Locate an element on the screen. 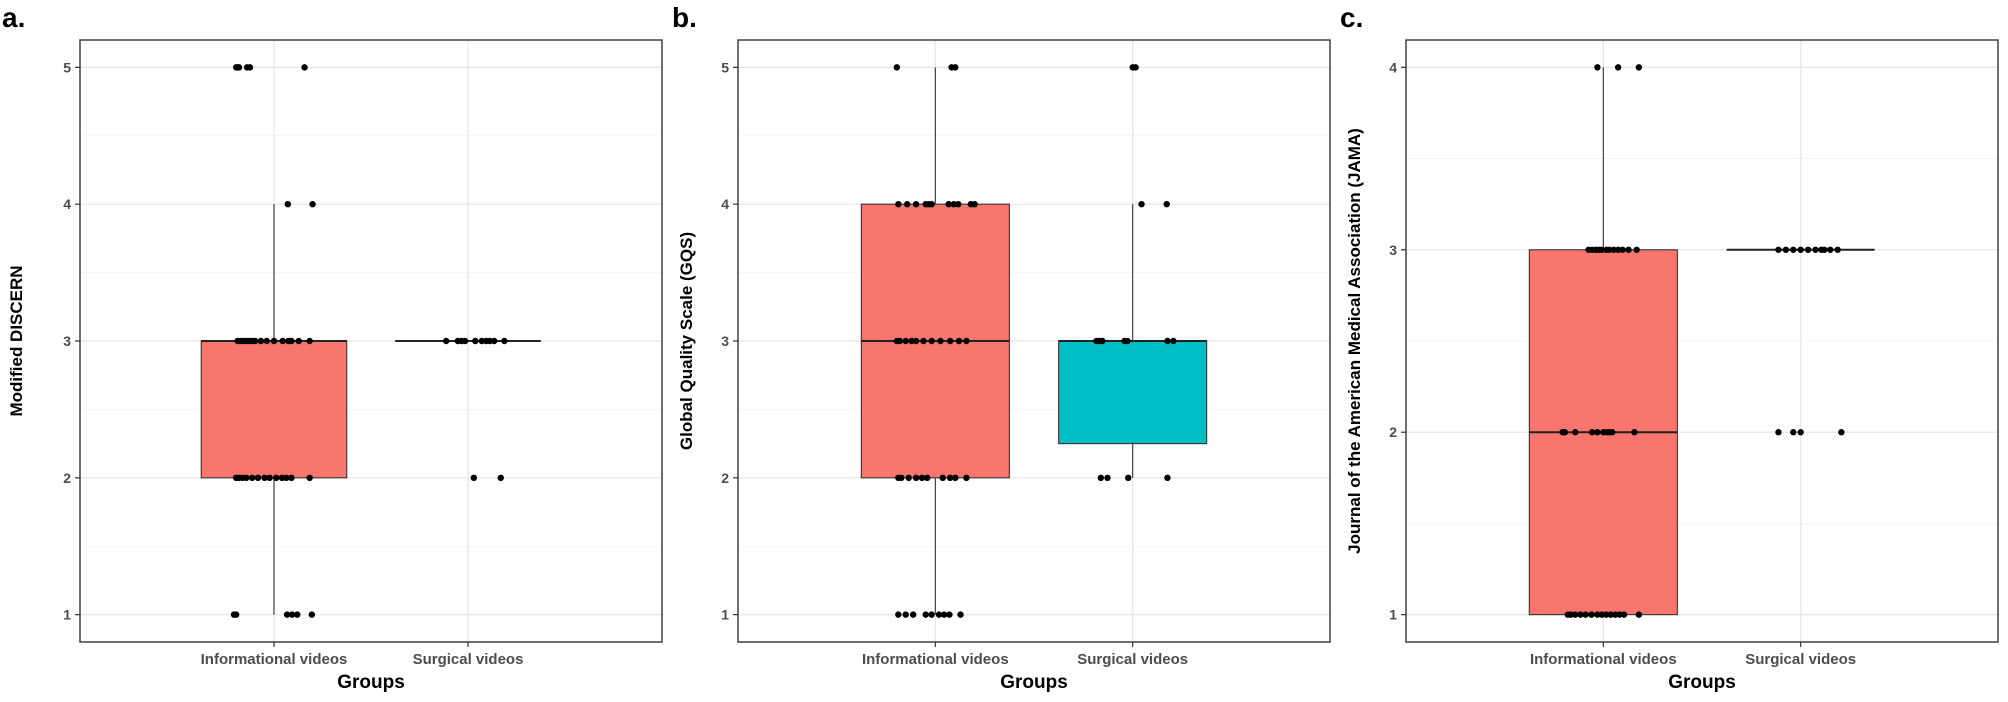  y-axis-title: Modified DISCERN is located at coordinates (16, 340).